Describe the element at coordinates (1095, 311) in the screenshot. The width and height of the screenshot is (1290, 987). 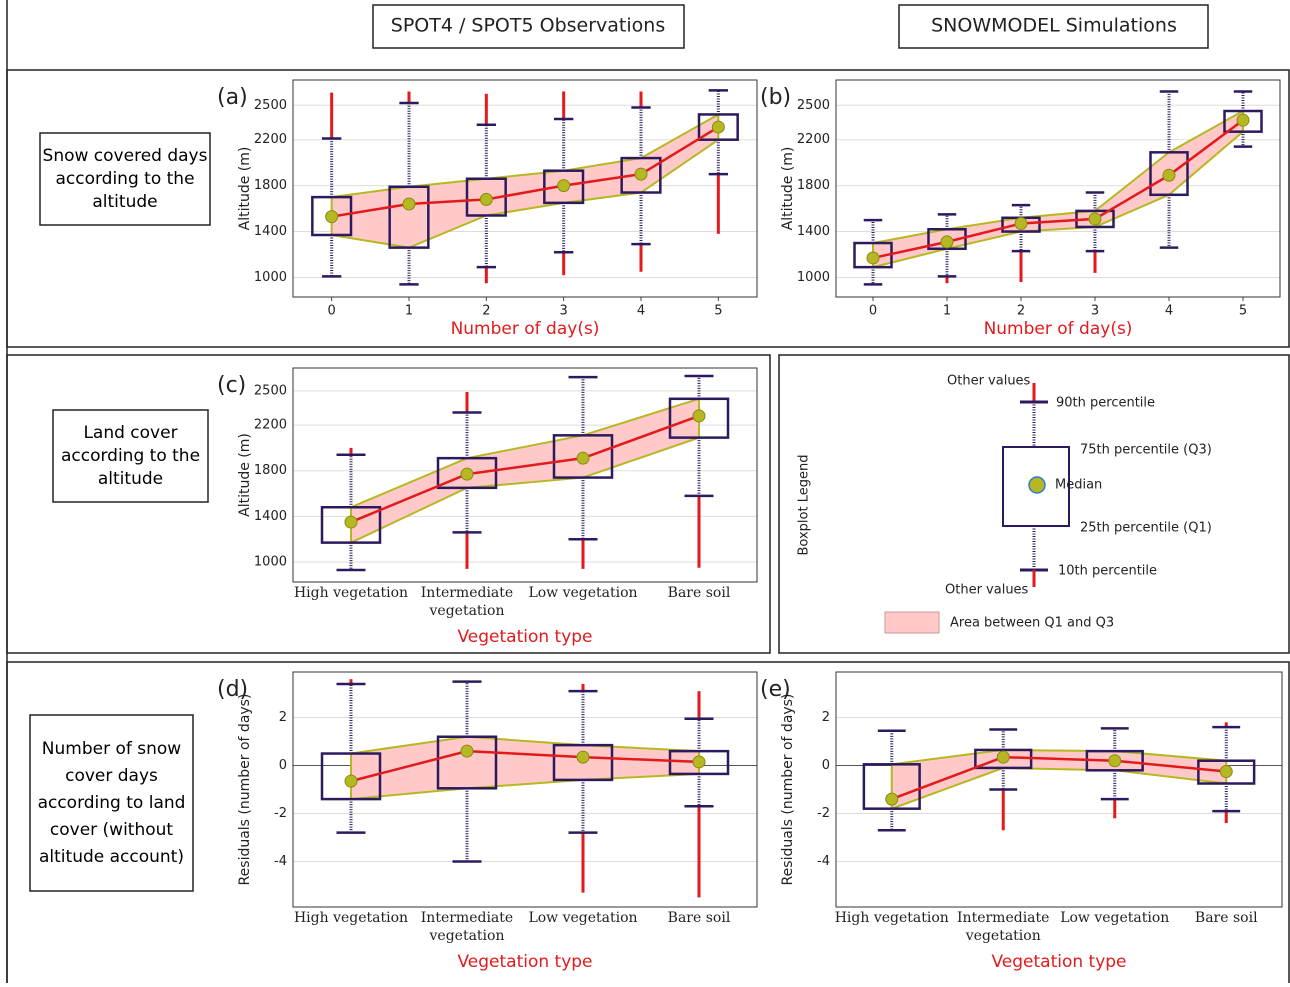
I see `x-tick-label: 3` at that location.